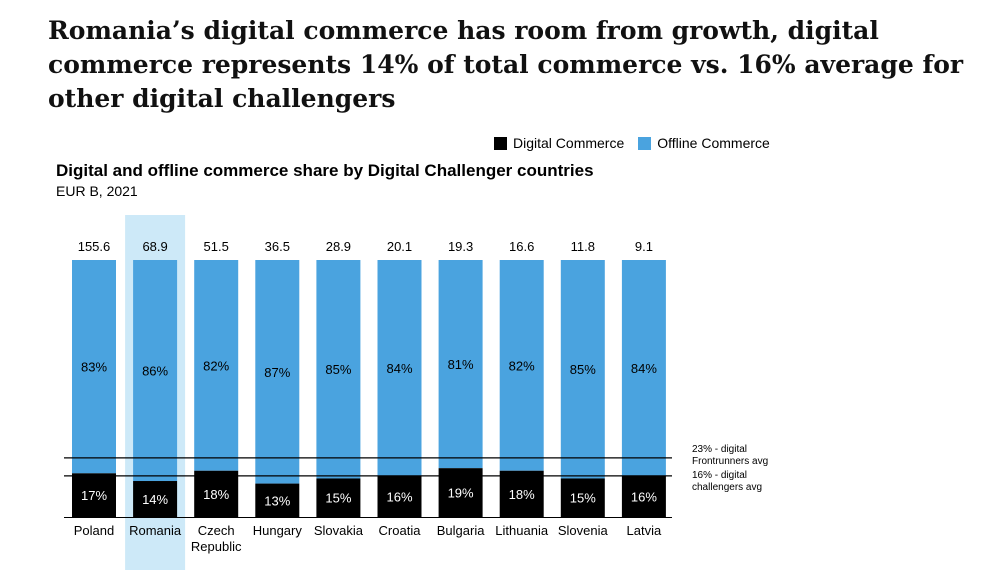 This screenshot has height=580, width=999. I want to click on total-label: 28.9, so click(338, 246).